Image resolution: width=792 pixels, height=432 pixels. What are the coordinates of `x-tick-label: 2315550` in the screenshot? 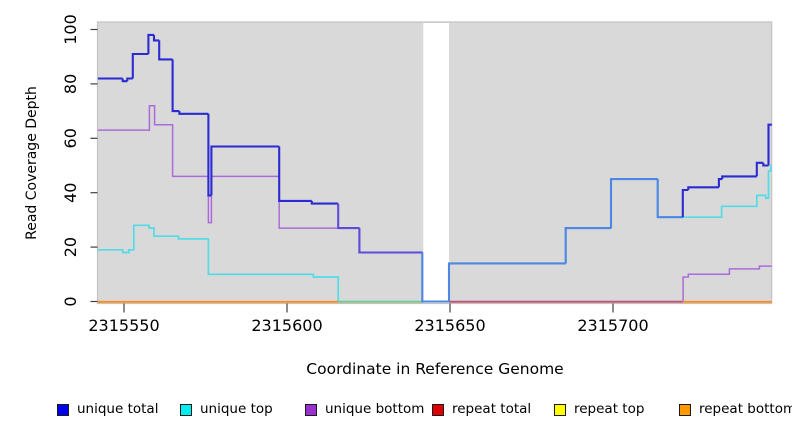 It's located at (123, 325).